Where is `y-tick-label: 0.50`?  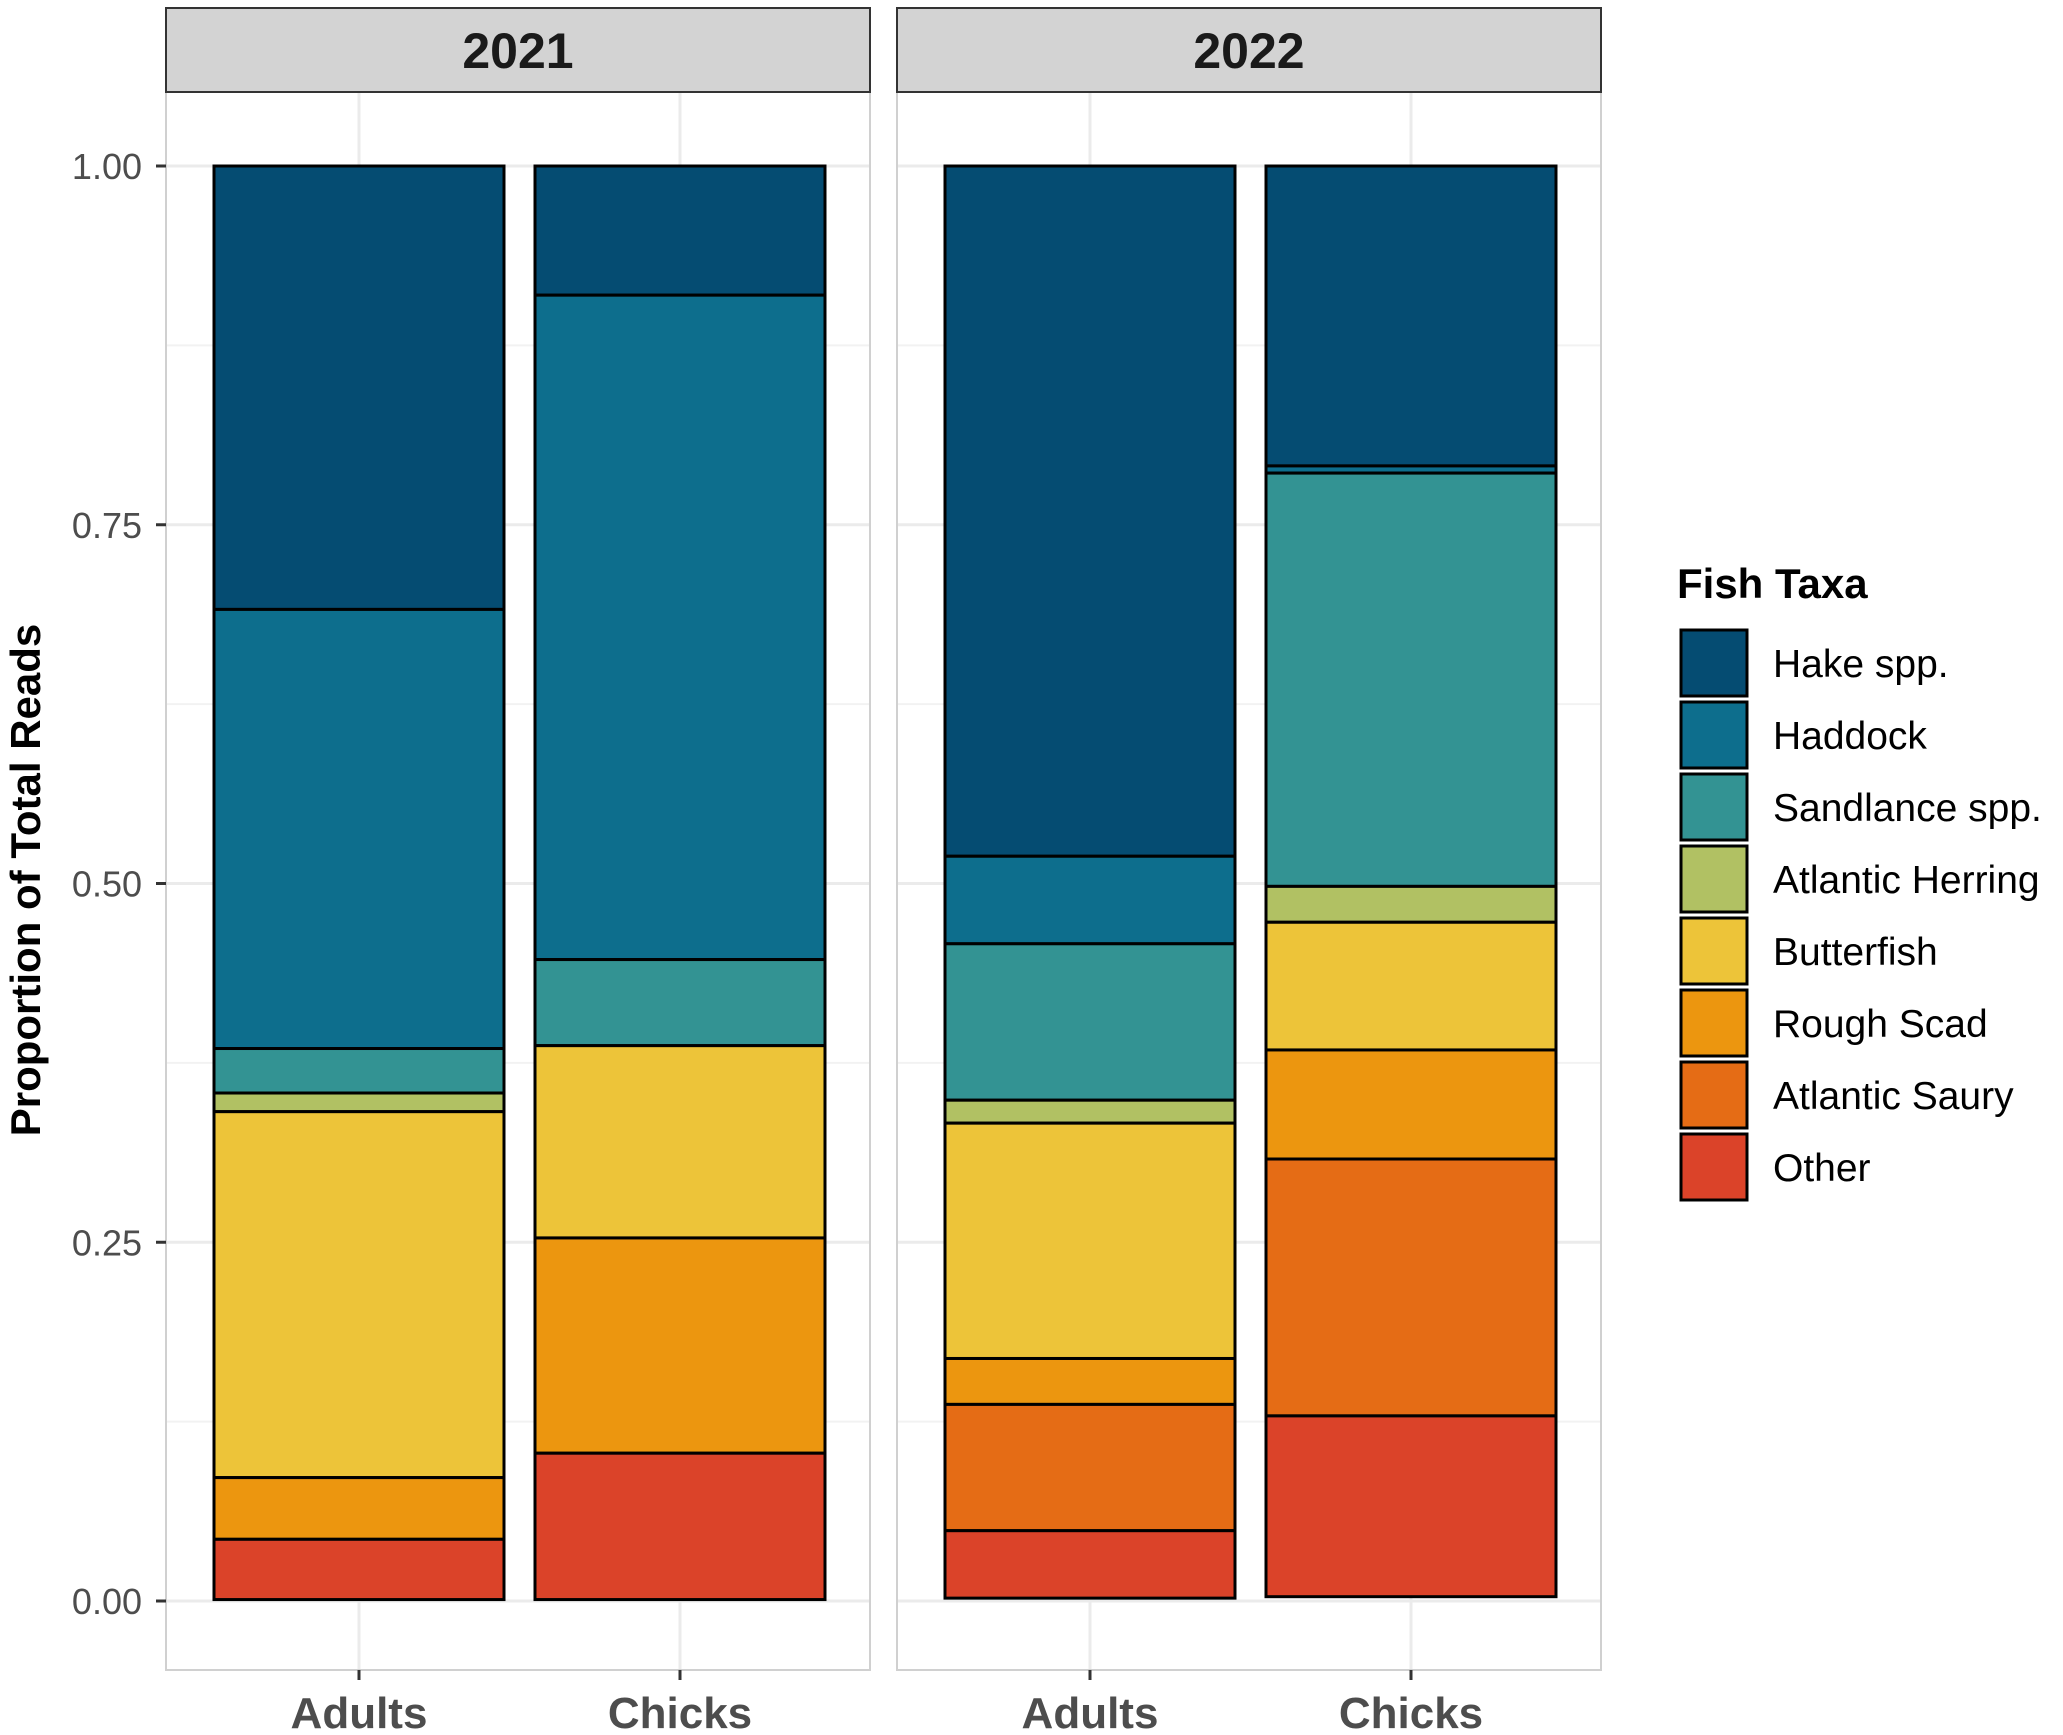 y-tick-label: 0.50 is located at coordinates (107, 884).